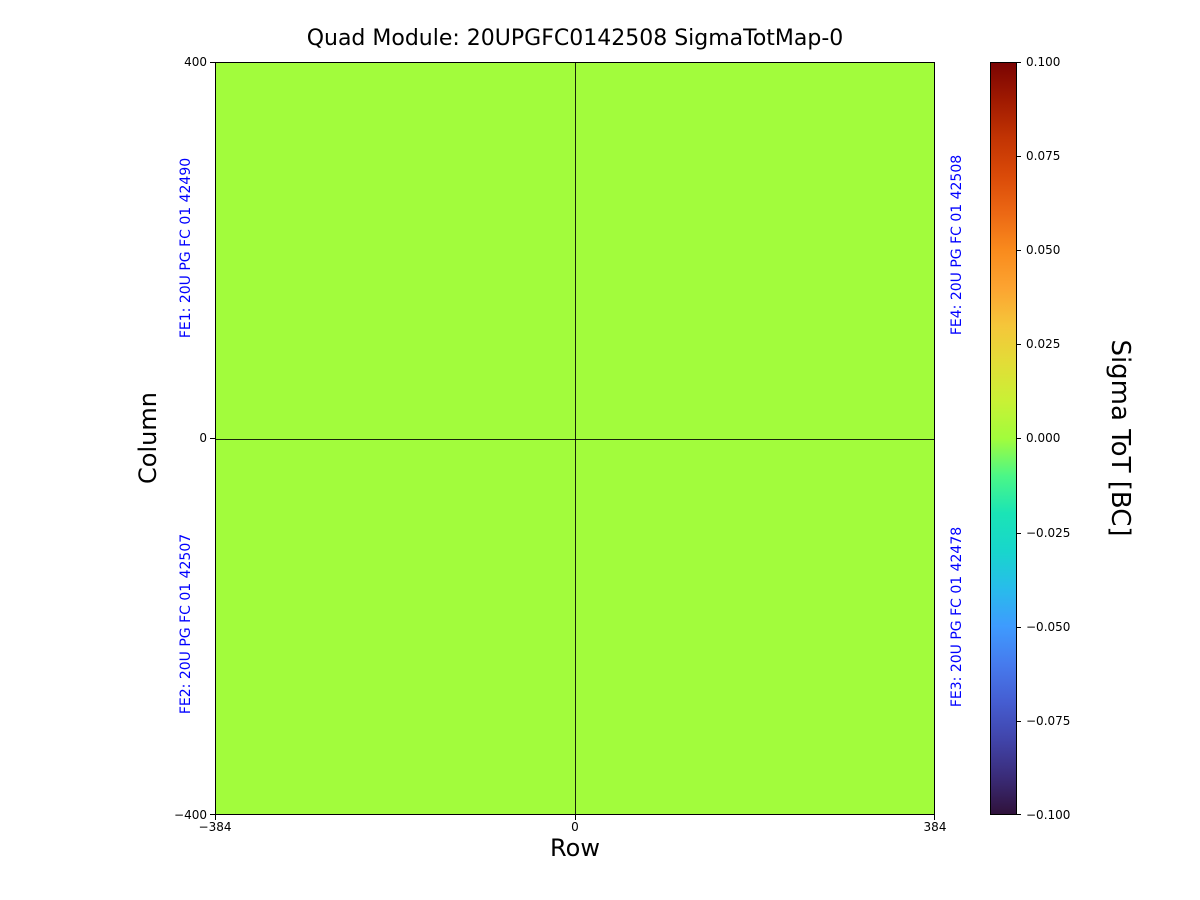 The image size is (1200, 900). I want to click on x-axis-label: Row, so click(575, 848).